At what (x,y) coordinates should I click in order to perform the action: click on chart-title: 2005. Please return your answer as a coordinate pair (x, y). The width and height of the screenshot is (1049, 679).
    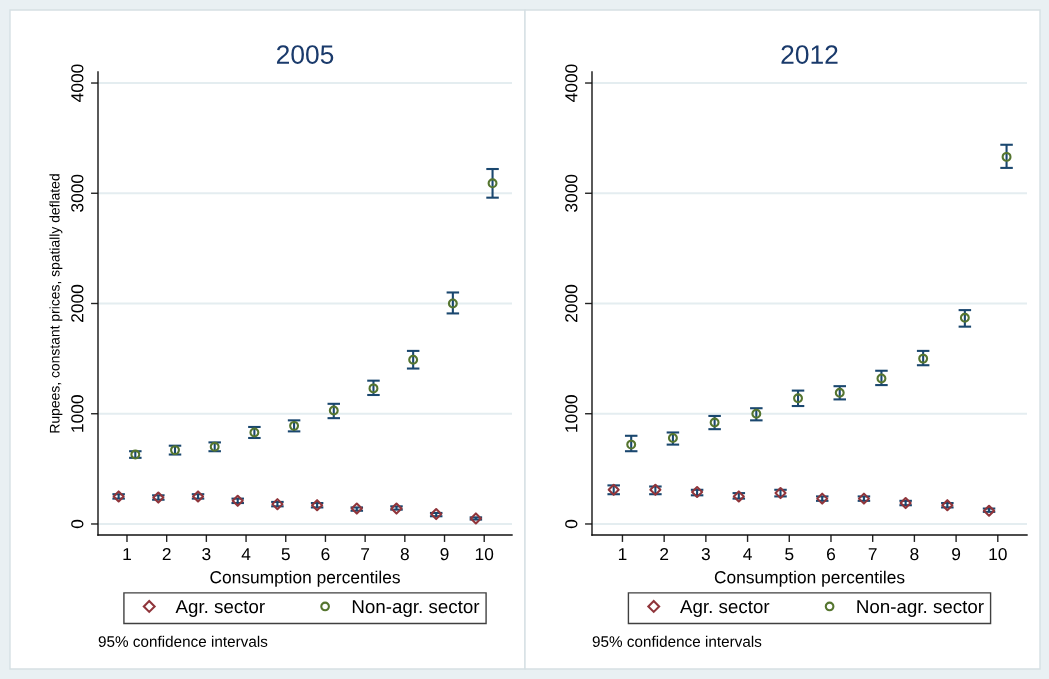
    Looking at the image, I should click on (305, 54).